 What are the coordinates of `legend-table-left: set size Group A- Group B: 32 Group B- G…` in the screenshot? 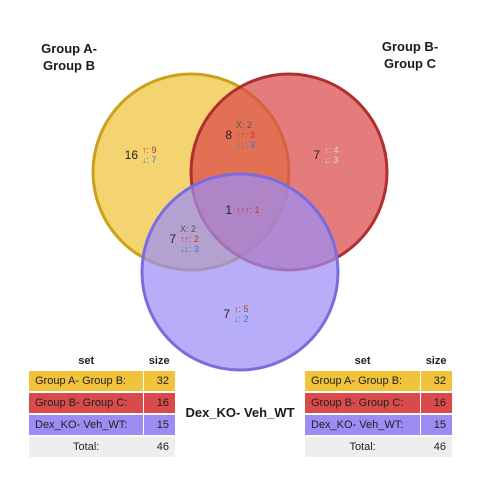 It's located at (102, 406).